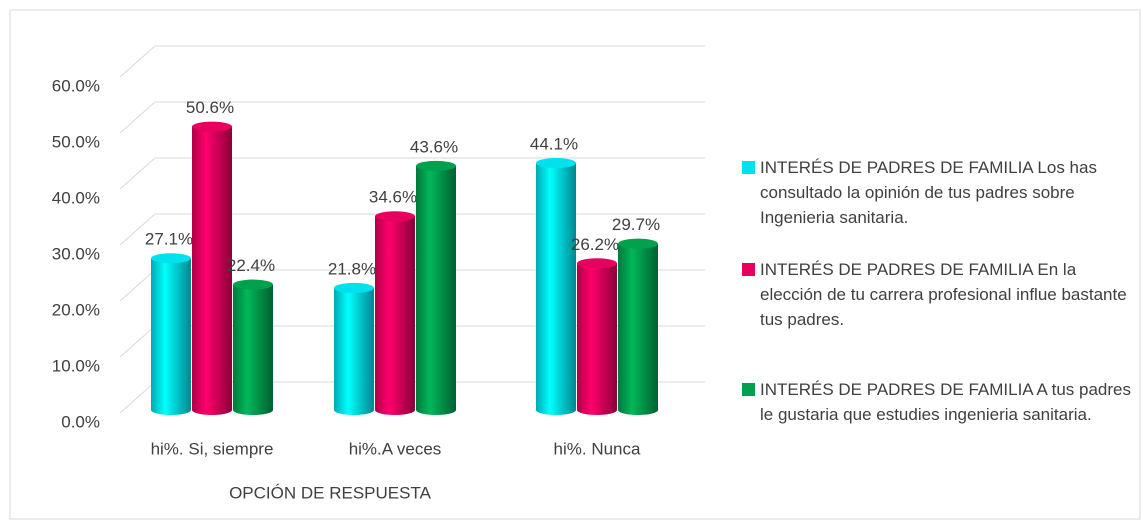  Describe the element at coordinates (76, 197) in the screenshot. I see `y-tick-label: 40.0%` at that location.